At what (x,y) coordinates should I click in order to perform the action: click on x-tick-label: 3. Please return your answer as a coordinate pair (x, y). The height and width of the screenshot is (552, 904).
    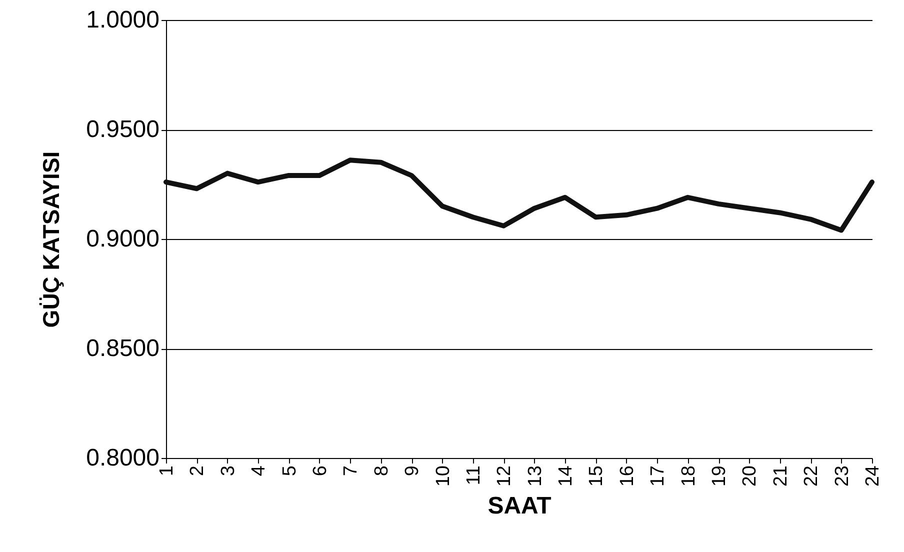
    Looking at the image, I should click on (228, 471).